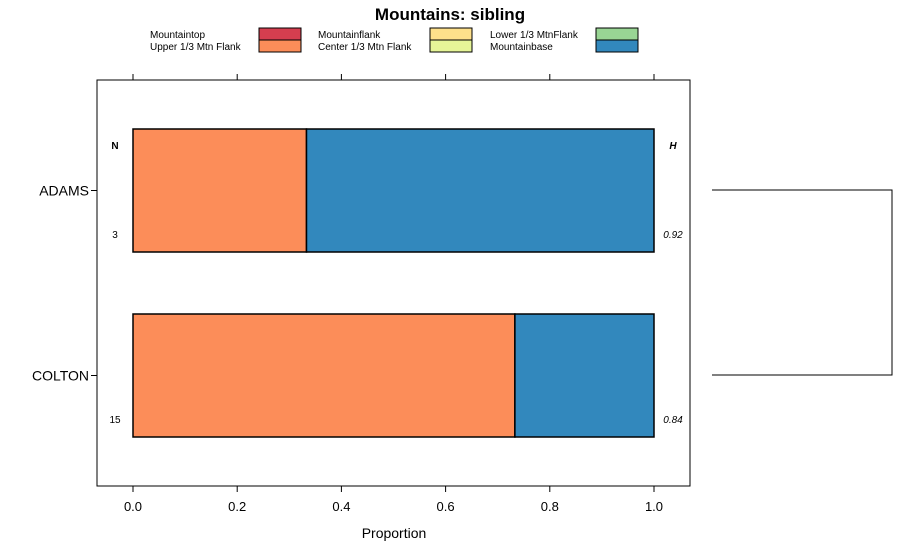  What do you see at coordinates (196, 47) in the screenshot?
I see `legend-label-upper-1-3-mtn-flank: Upper 1/3 Mtn Flank` at bounding box center [196, 47].